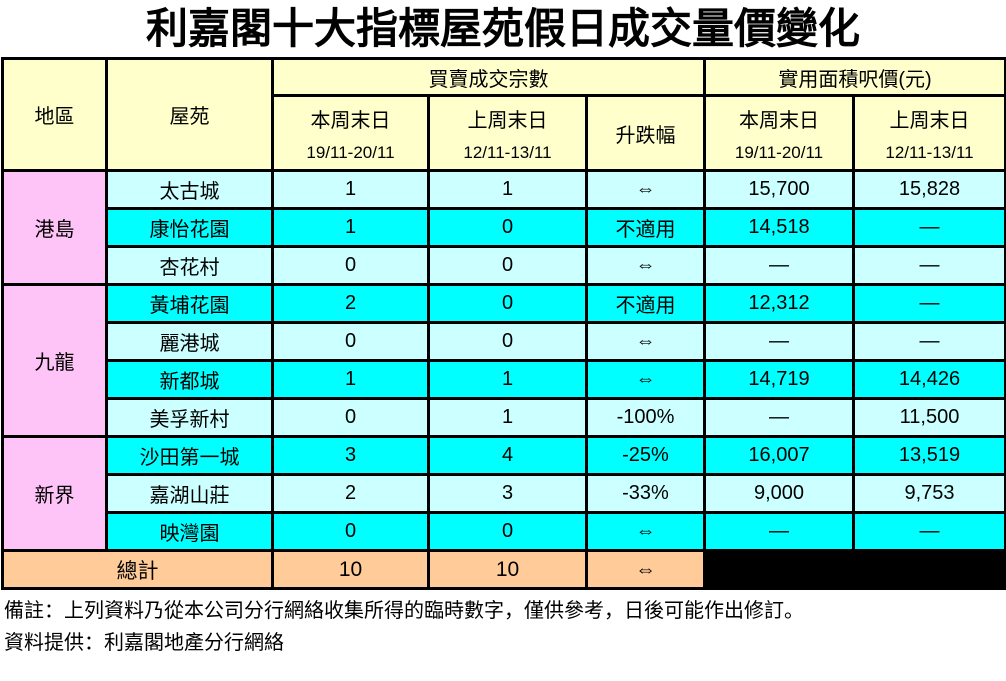 This screenshot has width=1006, height=681. What do you see at coordinates (189, 303) in the screenshot?
I see `estate-cell: 黃埔花園` at bounding box center [189, 303].